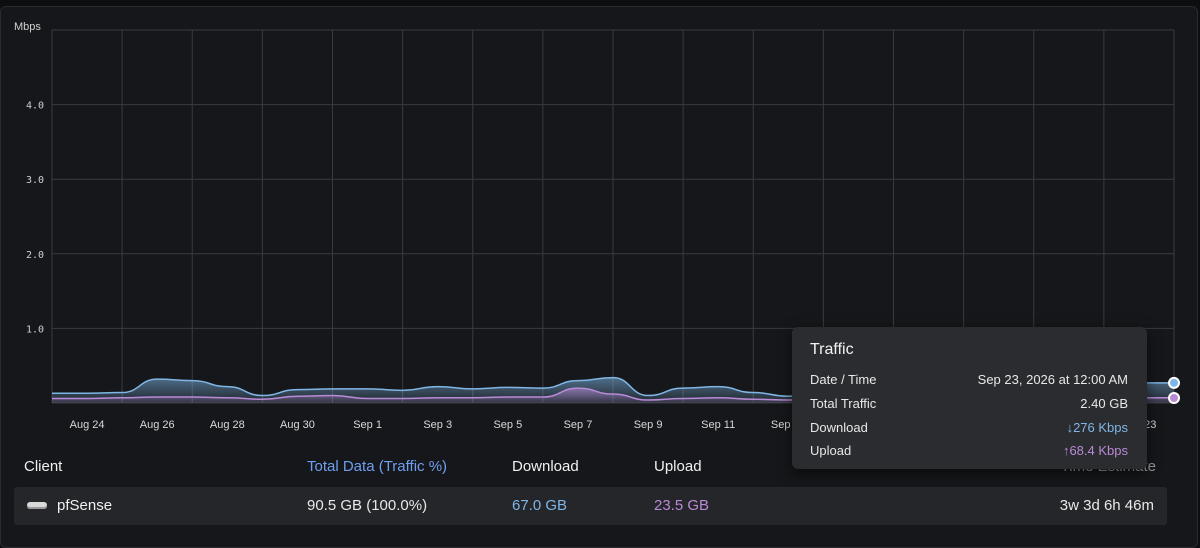 The height and width of the screenshot is (548, 1200). I want to click on tooltip-upload-label: Upload, so click(831, 450).